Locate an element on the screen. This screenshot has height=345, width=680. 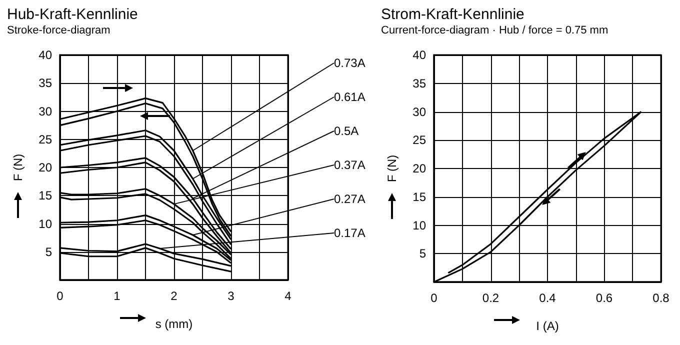
text: 0.37A is located at coordinates (350, 165).